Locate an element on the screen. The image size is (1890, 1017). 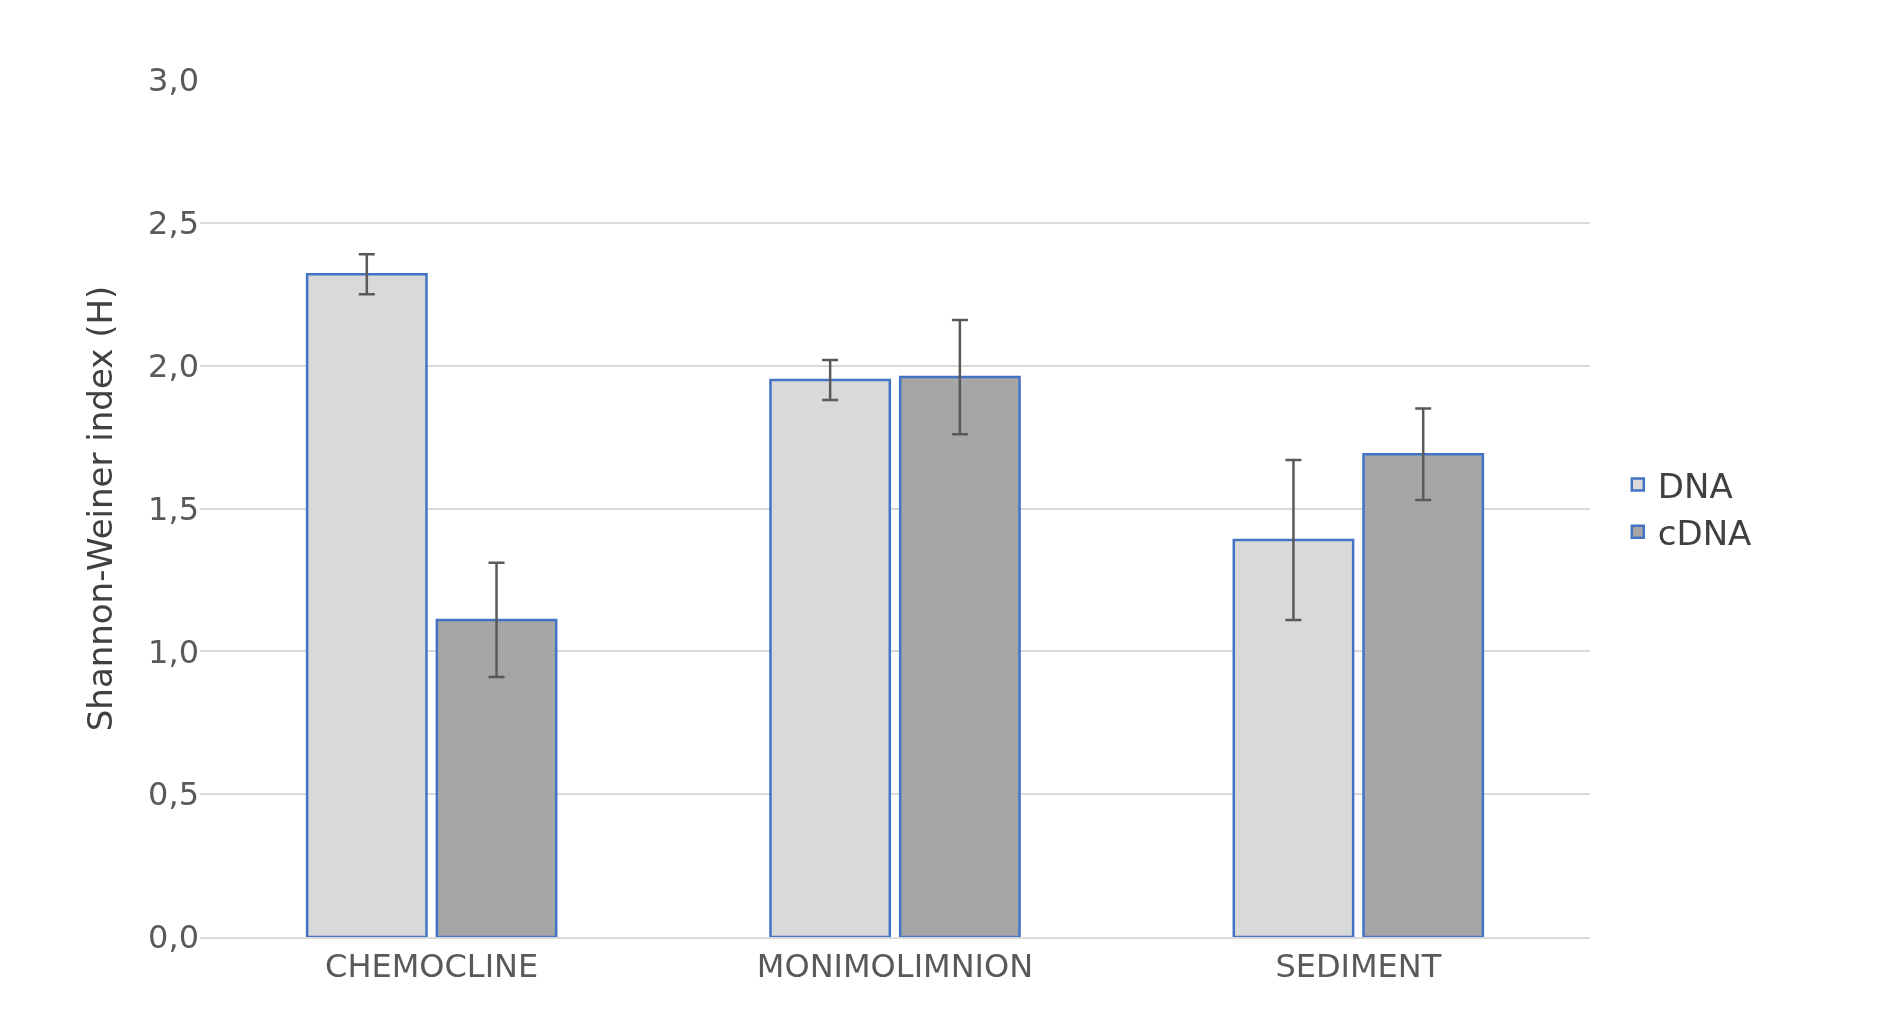
y-tick-label: 2,5 is located at coordinates (173, 223).